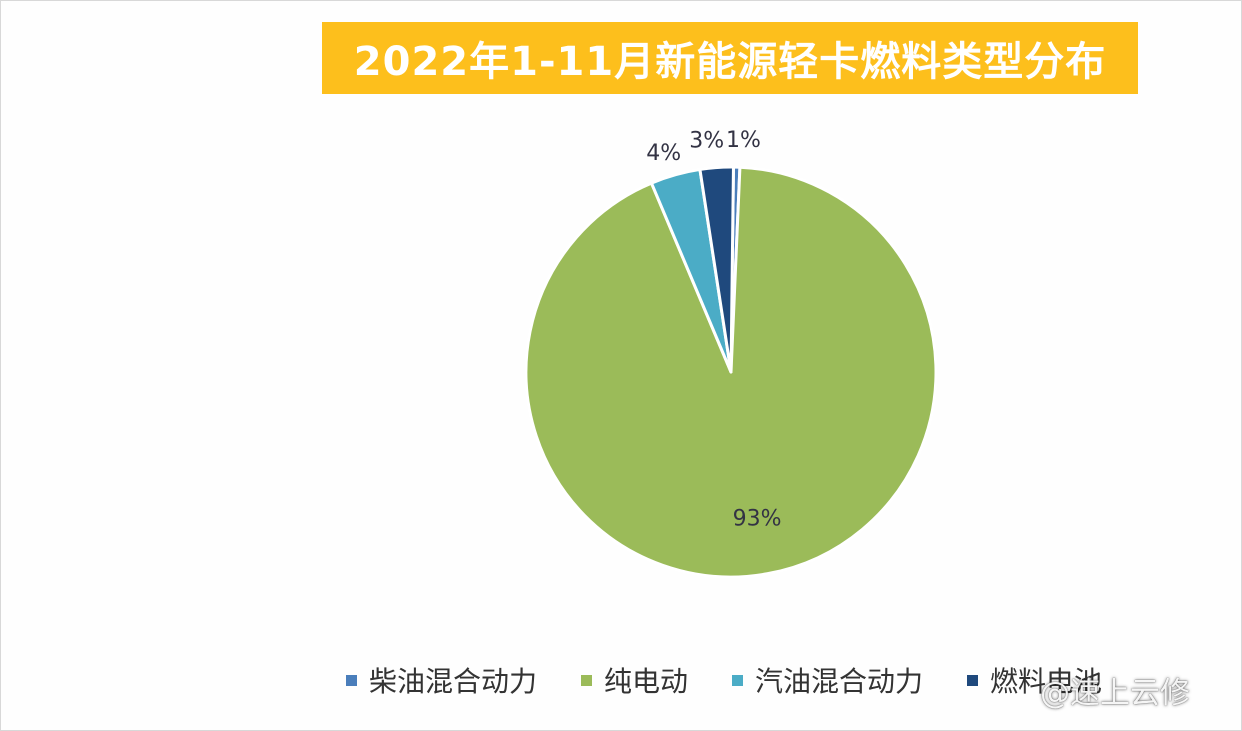 The height and width of the screenshot is (731, 1242). What do you see at coordinates (1046, 681) in the screenshot?
I see `legend-label: 燃料电池` at bounding box center [1046, 681].